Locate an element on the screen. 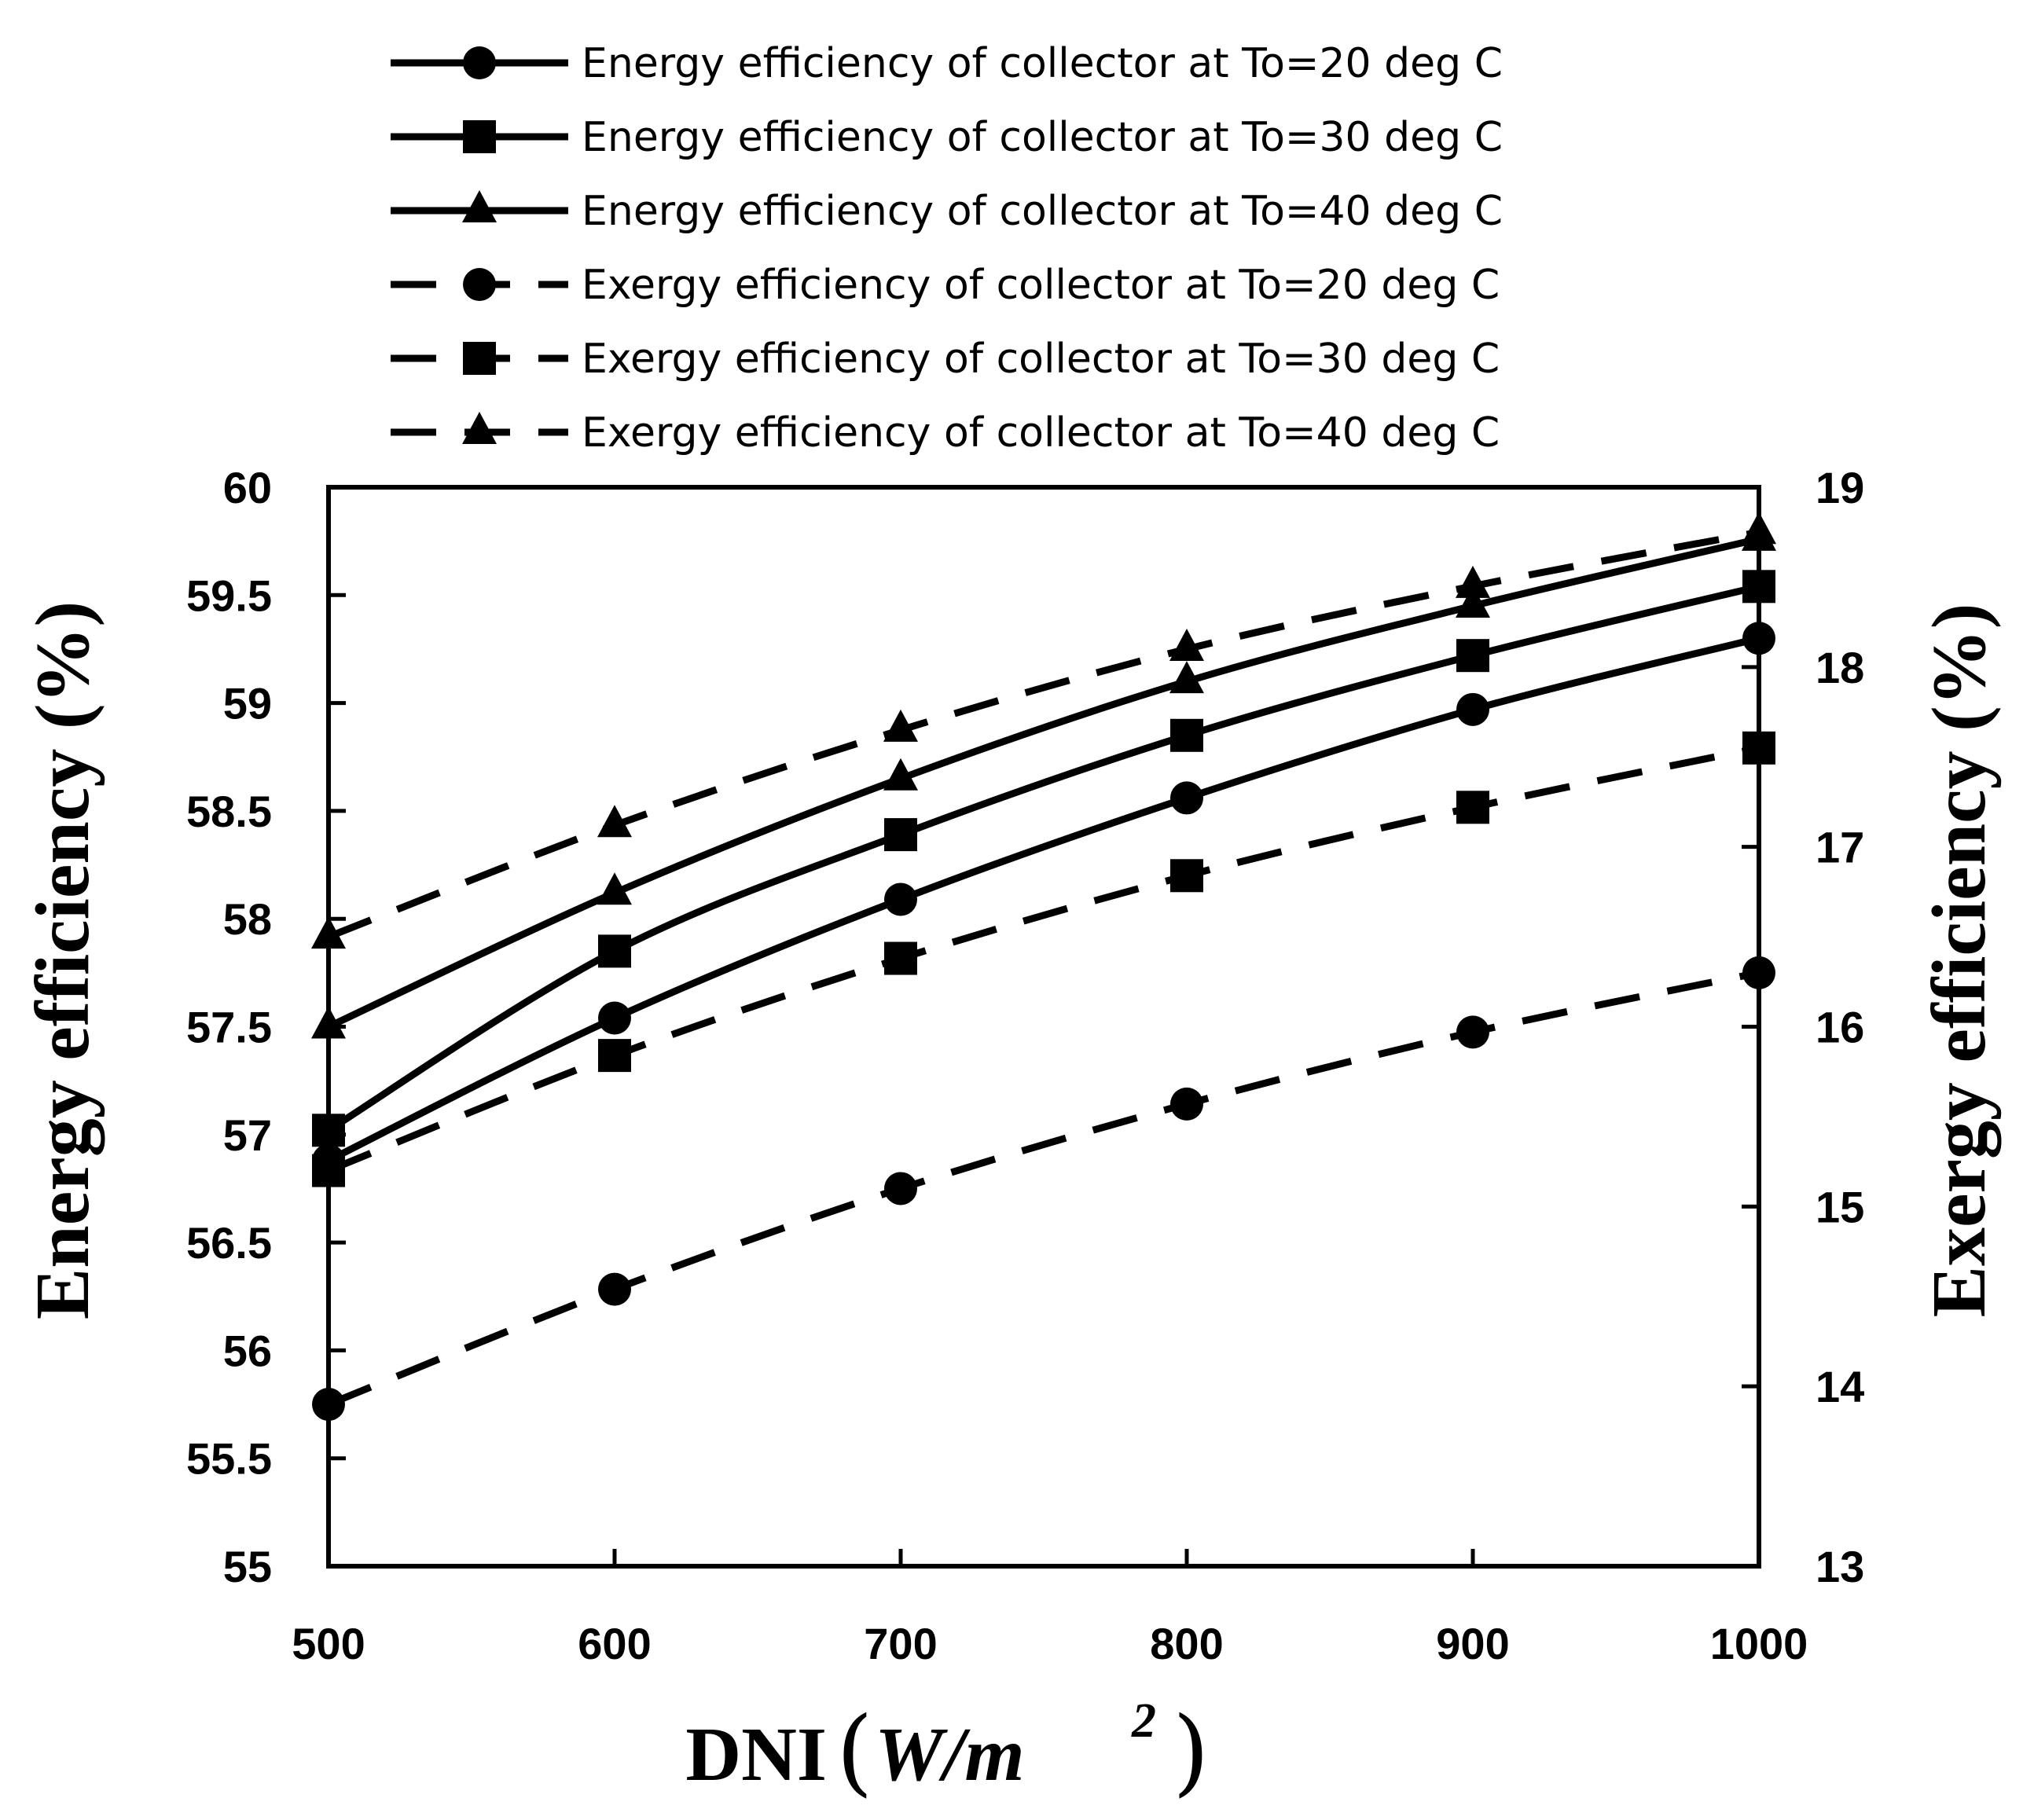 This screenshot has height=1820, width=2023. y-right-tick-label: 19 is located at coordinates (1840, 487).